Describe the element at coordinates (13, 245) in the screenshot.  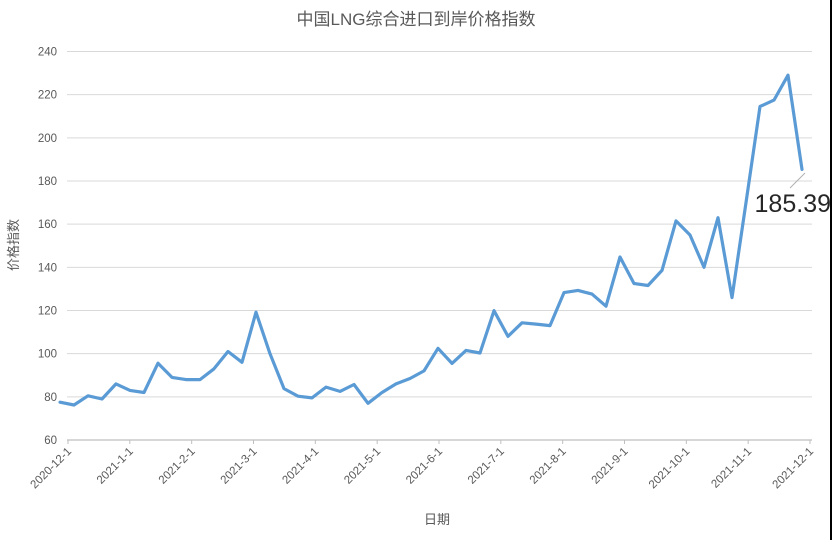
I see `y-axis-title: 价格指数` at that location.